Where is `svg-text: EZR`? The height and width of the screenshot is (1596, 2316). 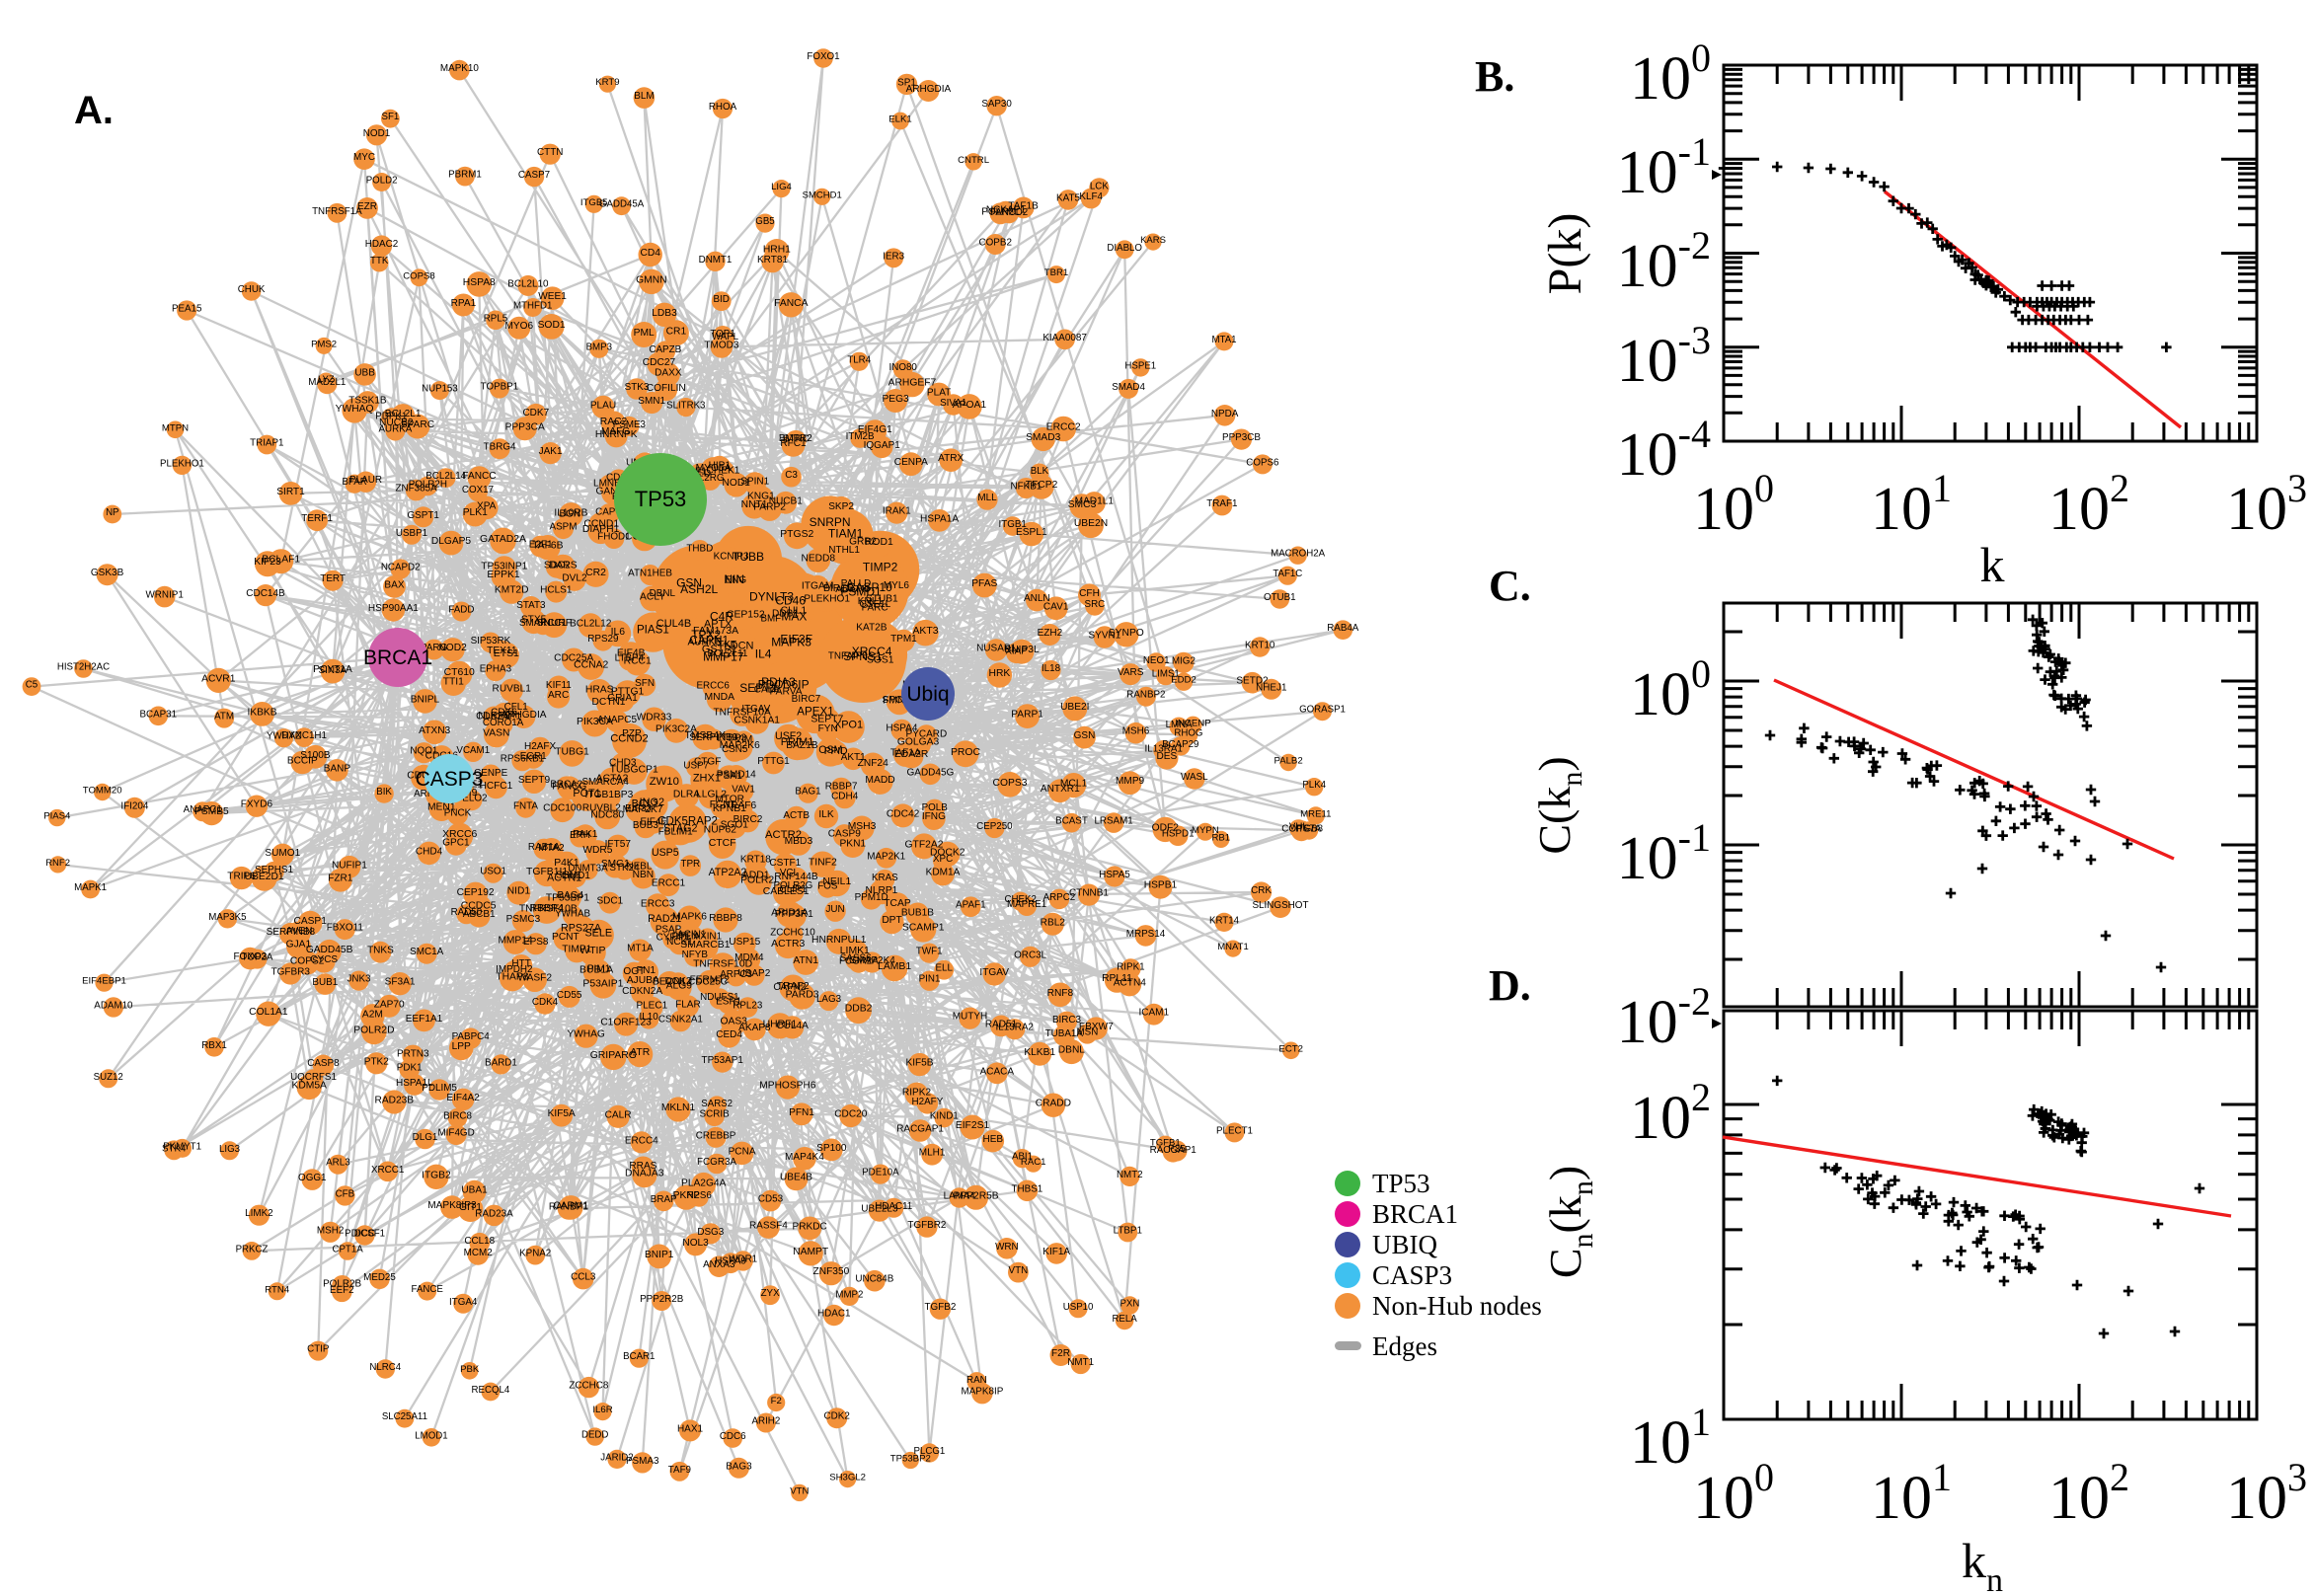
svg-text: EZR is located at coordinates (367, 206).